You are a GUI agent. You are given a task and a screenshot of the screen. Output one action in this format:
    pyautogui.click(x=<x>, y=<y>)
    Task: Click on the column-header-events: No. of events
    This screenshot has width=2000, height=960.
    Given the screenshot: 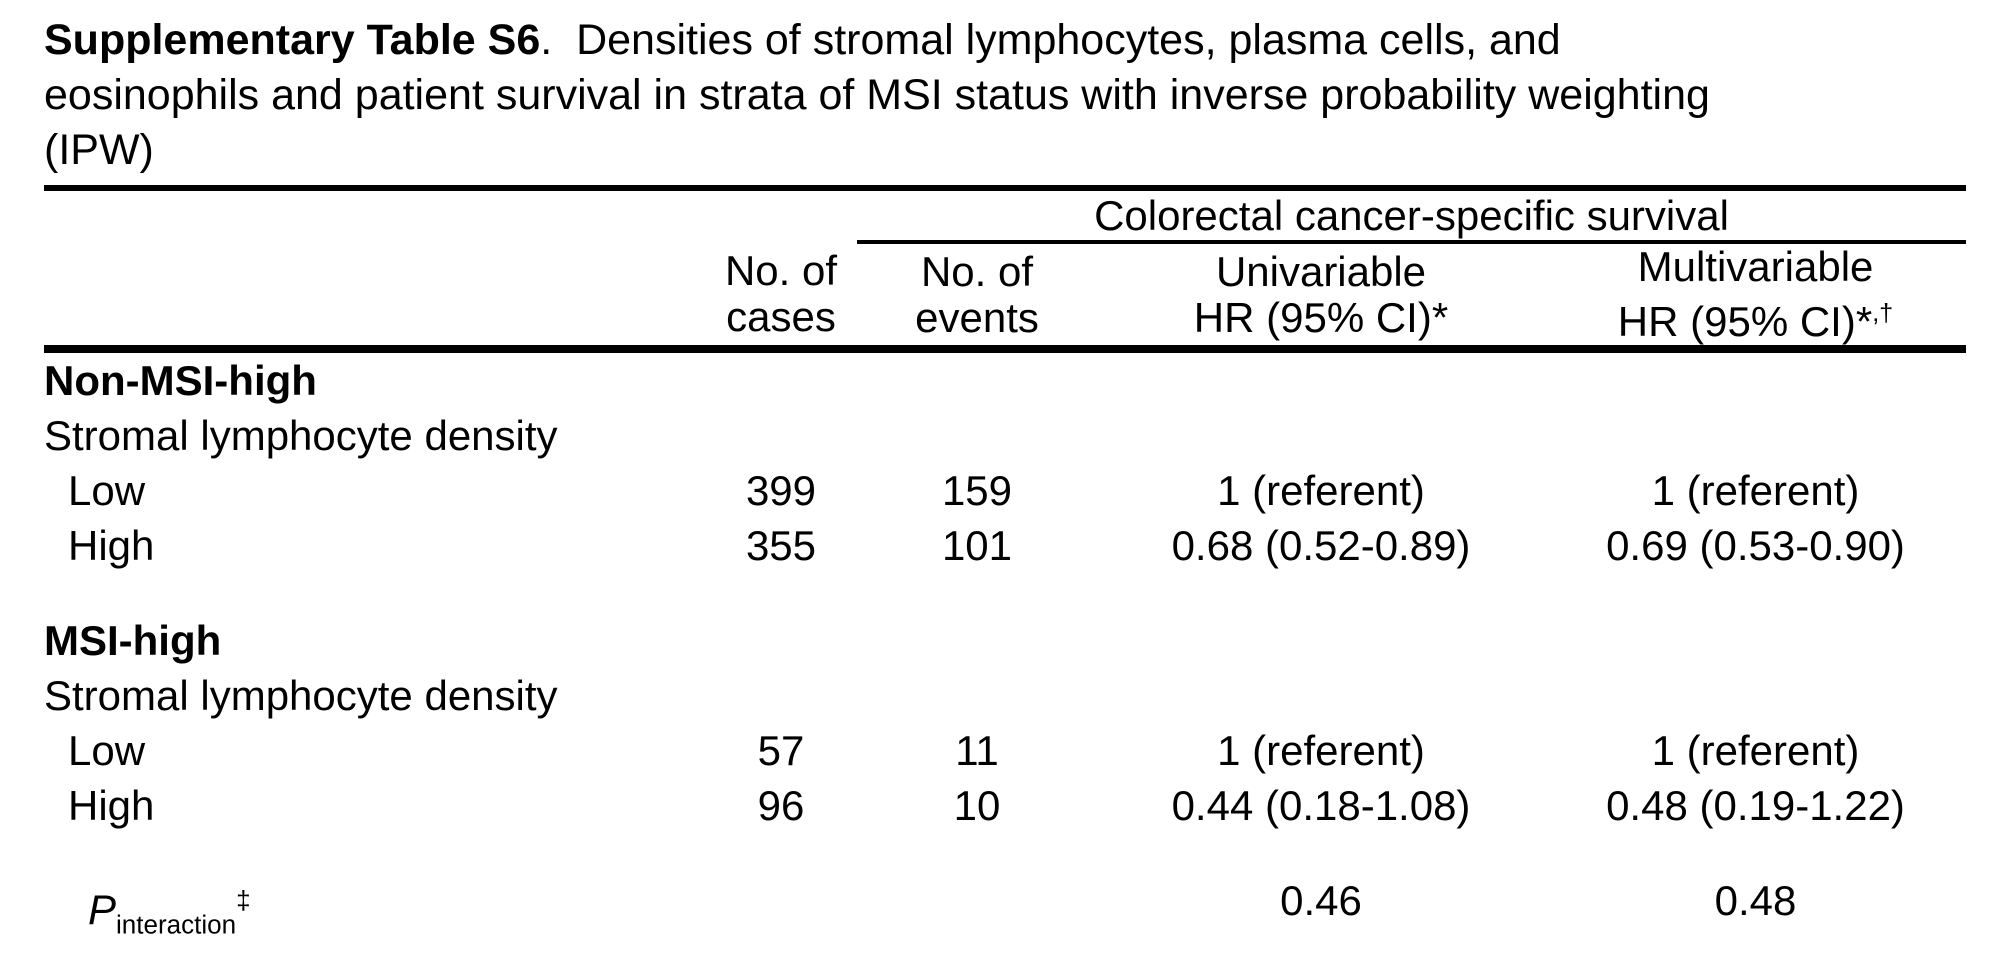 What is the action you would take?
    pyautogui.click(x=977, y=297)
    